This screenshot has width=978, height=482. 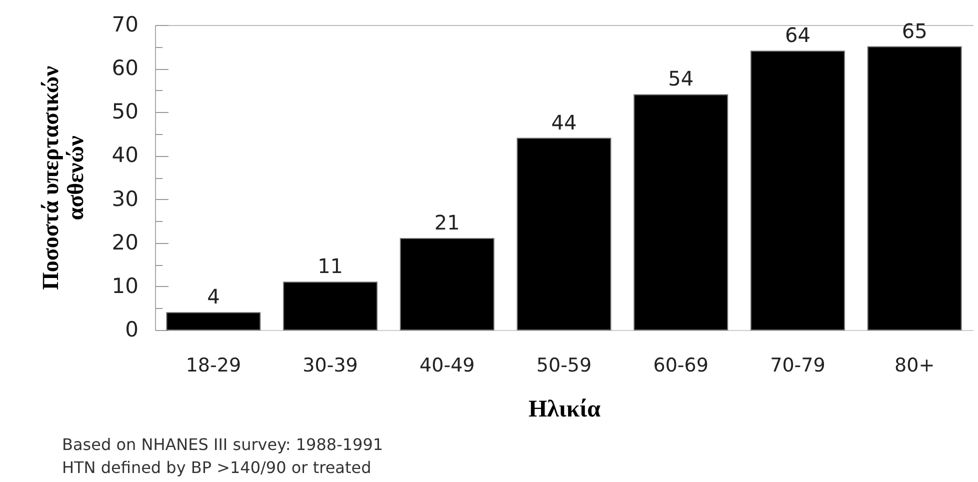 I want to click on data-label: 21, so click(x=447, y=222).